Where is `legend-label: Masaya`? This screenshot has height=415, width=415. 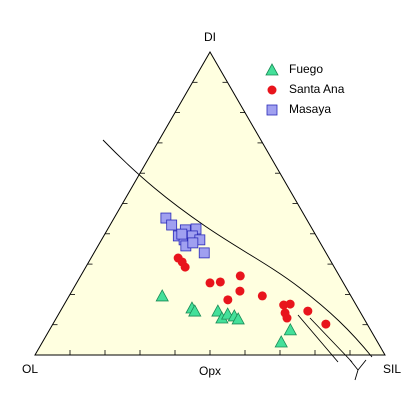
legend-label: Masaya is located at coordinates (310, 109).